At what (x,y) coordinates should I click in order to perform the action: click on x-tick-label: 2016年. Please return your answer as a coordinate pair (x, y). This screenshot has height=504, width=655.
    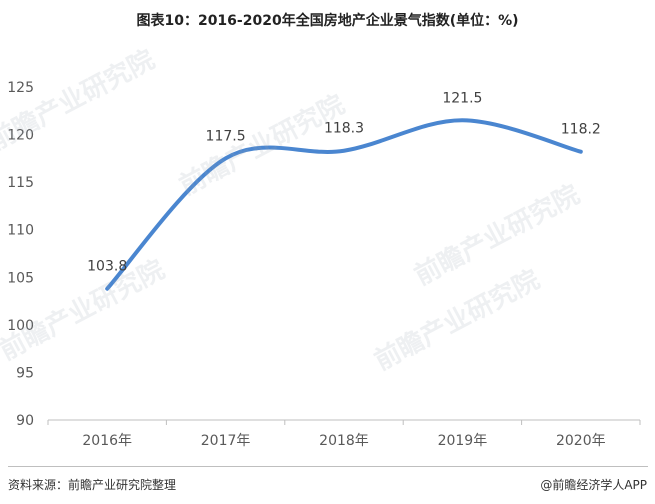
    Looking at the image, I should click on (107, 441).